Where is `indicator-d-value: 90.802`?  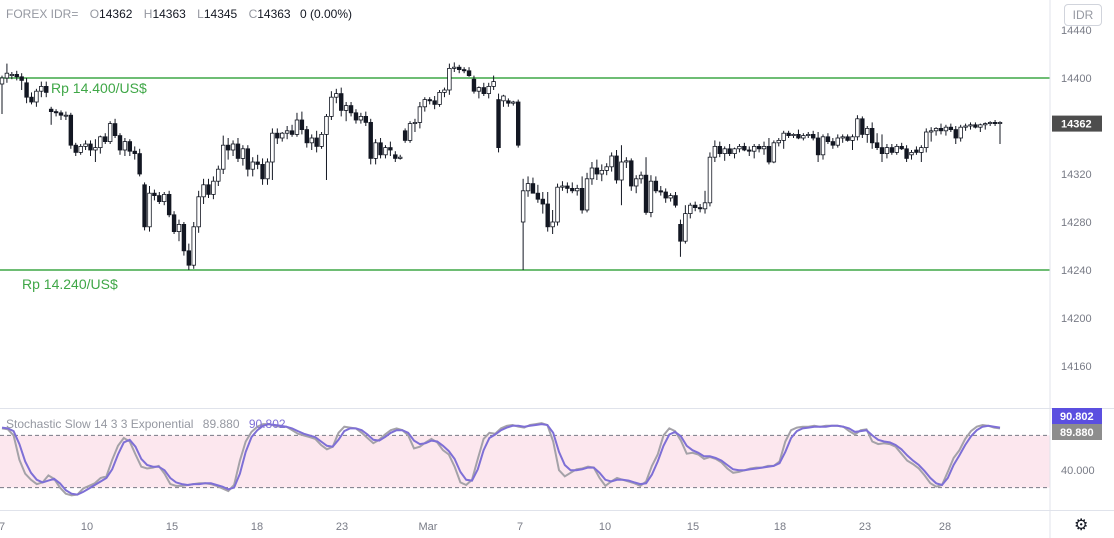
indicator-d-value: 90.802 is located at coordinates (267, 424).